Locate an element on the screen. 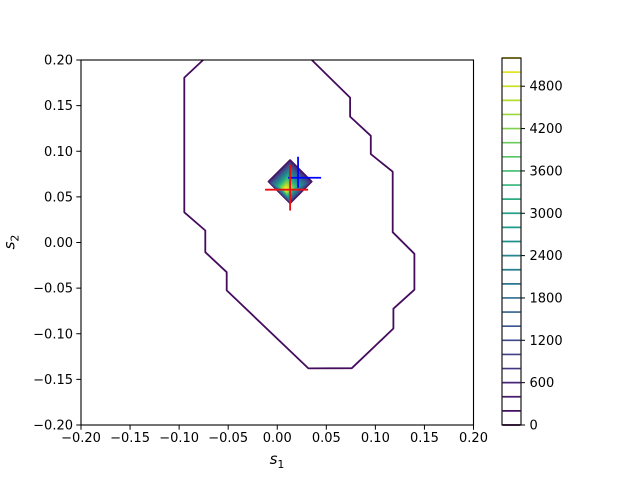 This screenshot has width=640, height=480. x-tick-label: −0.10 is located at coordinates (179, 438).